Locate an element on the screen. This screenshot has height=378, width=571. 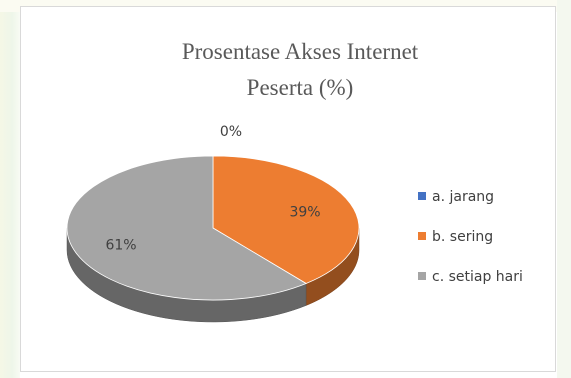
data-label-c-setiap-hari: 61% is located at coordinates (120, 245).